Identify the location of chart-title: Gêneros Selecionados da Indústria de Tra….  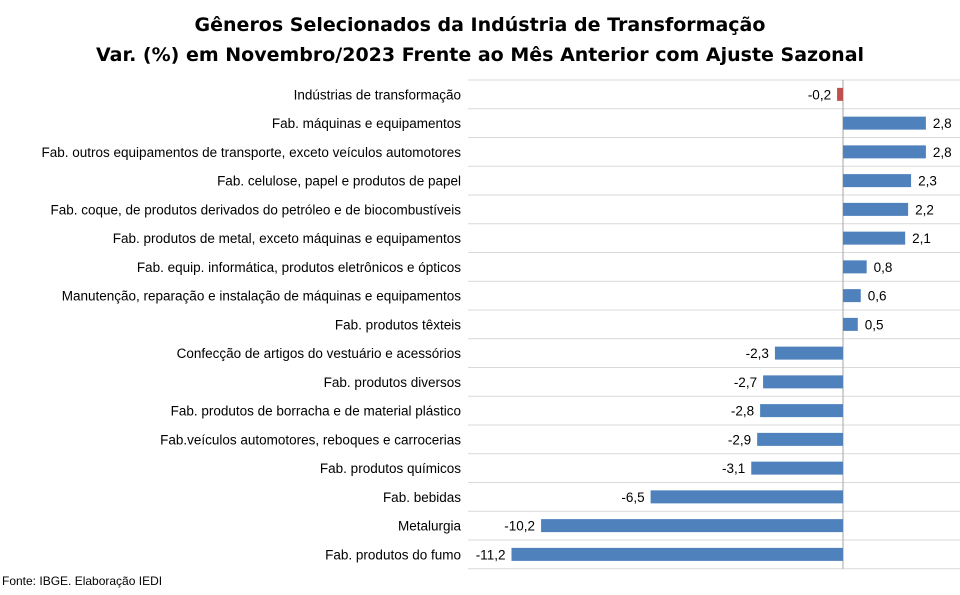
(480, 25).